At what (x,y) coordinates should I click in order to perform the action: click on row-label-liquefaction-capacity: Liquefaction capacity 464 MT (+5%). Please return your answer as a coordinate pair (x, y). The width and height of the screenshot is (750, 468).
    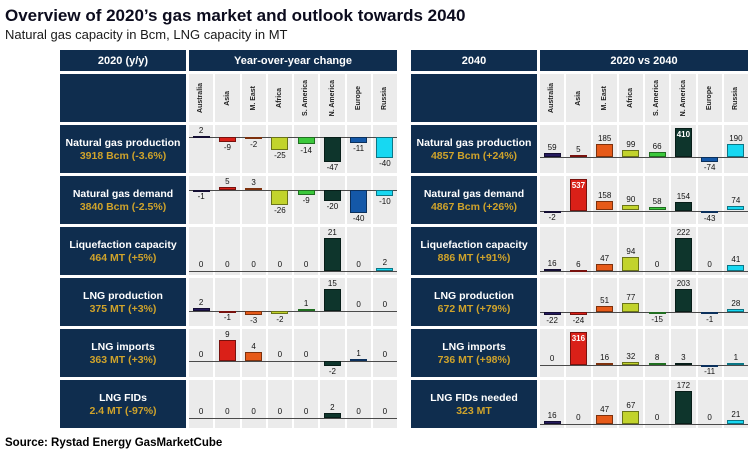
    Looking at the image, I should click on (123, 251).